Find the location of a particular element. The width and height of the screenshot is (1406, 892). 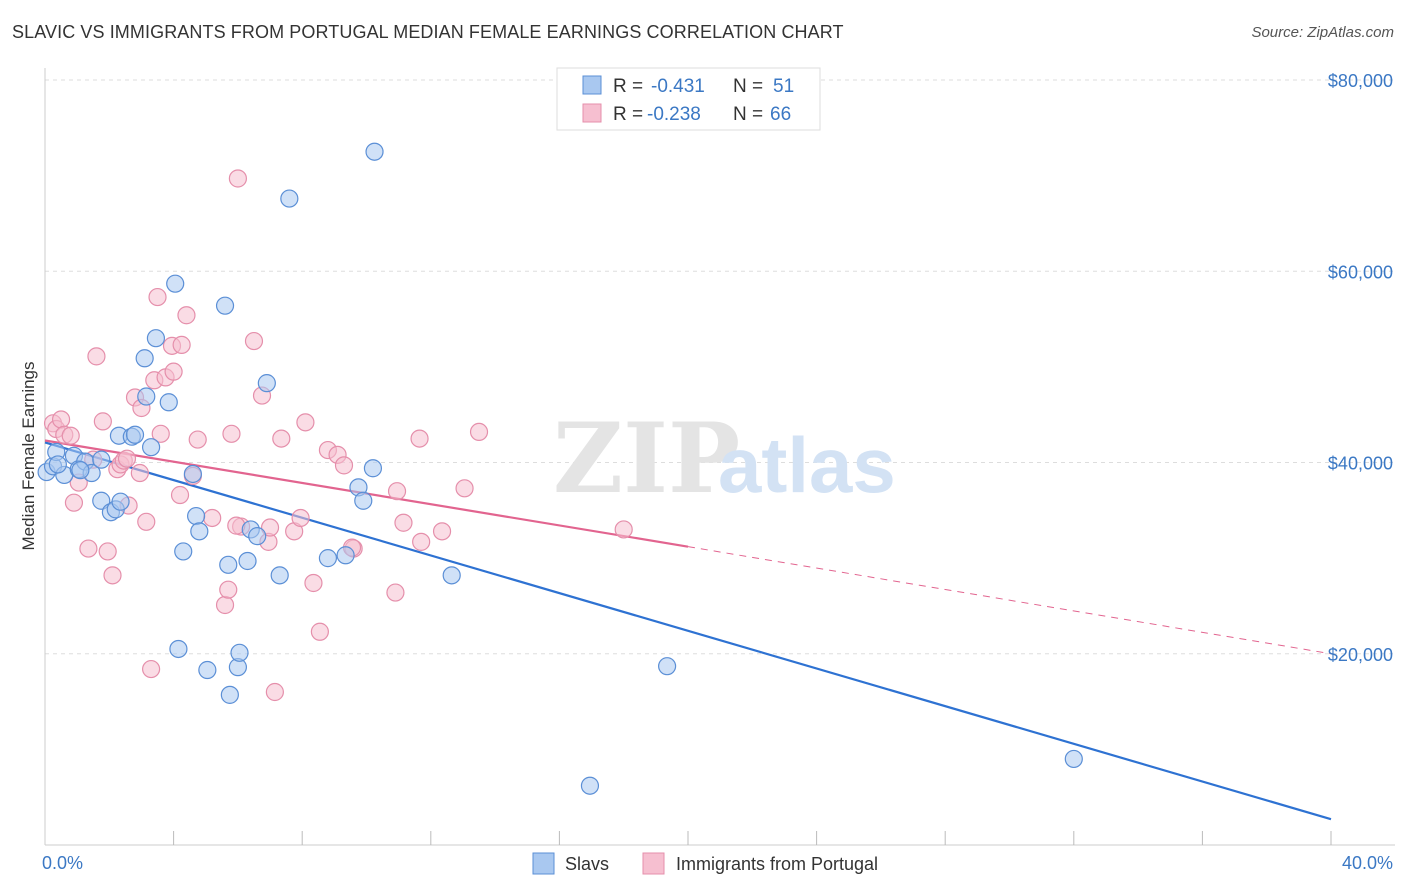

source-label: Source: ZipAtlas.com is located at coordinates (1322, 32).